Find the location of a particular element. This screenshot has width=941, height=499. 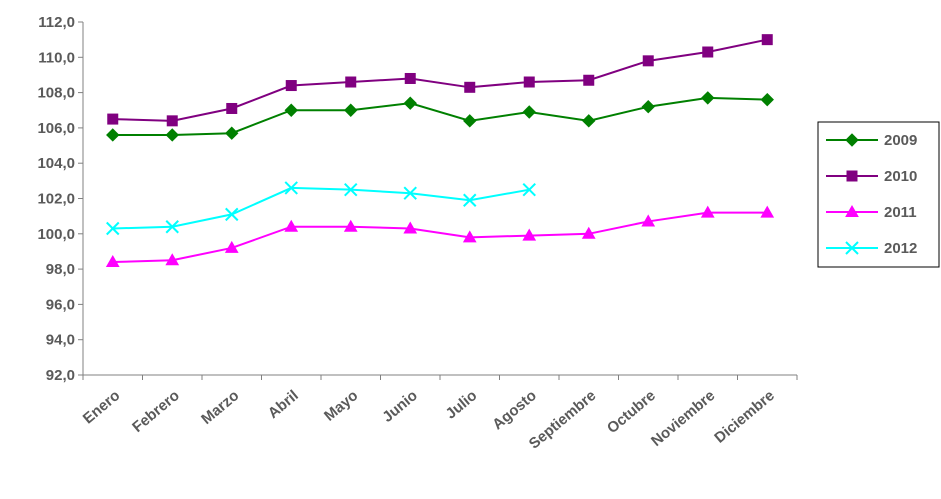

series-2010 is located at coordinates (440, 80).